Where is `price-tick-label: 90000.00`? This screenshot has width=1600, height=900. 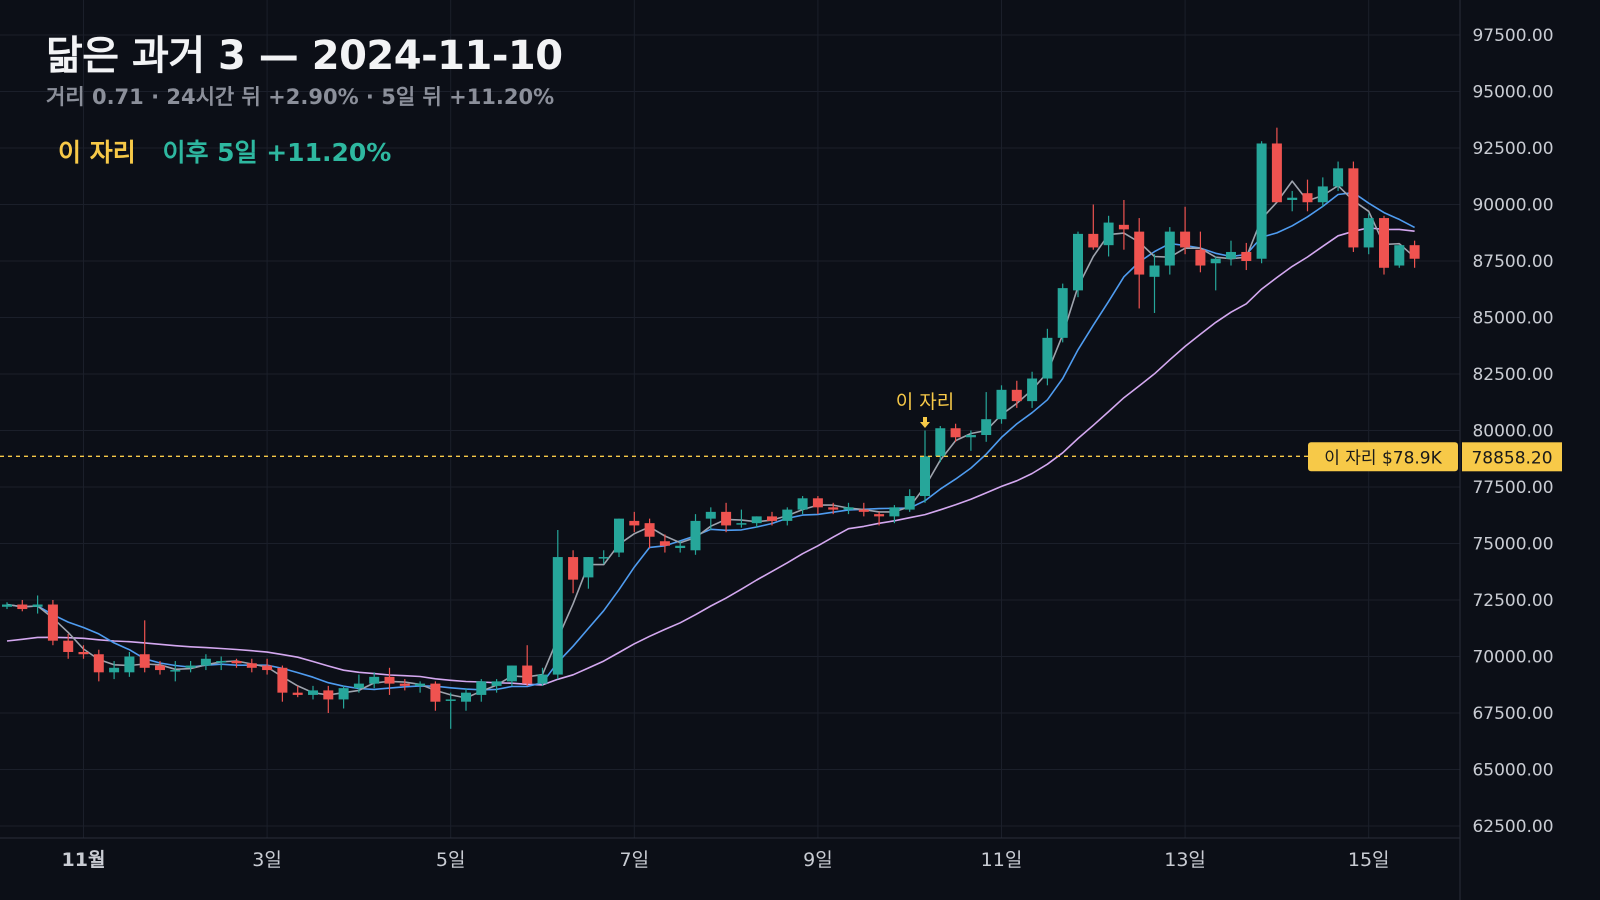 price-tick-label: 90000.00 is located at coordinates (1512, 206).